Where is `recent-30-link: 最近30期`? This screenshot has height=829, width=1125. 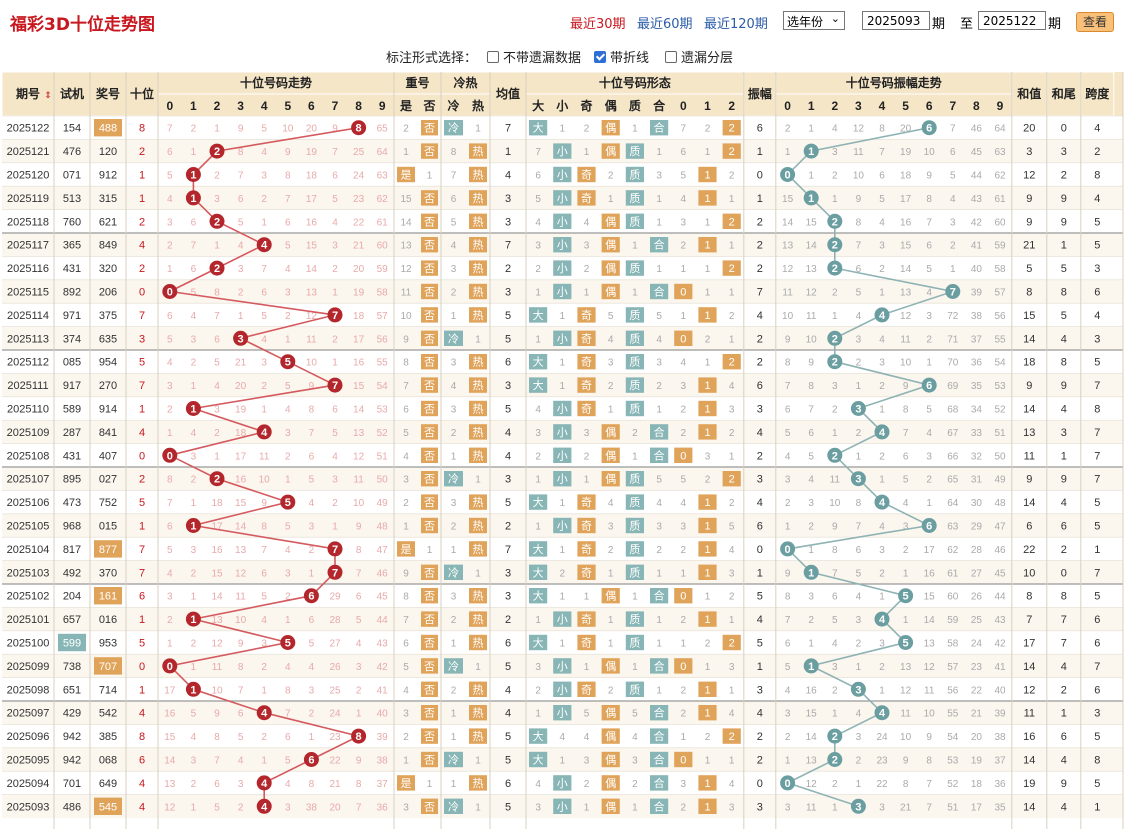 recent-30-link: 最近30期 is located at coordinates (598, 24).